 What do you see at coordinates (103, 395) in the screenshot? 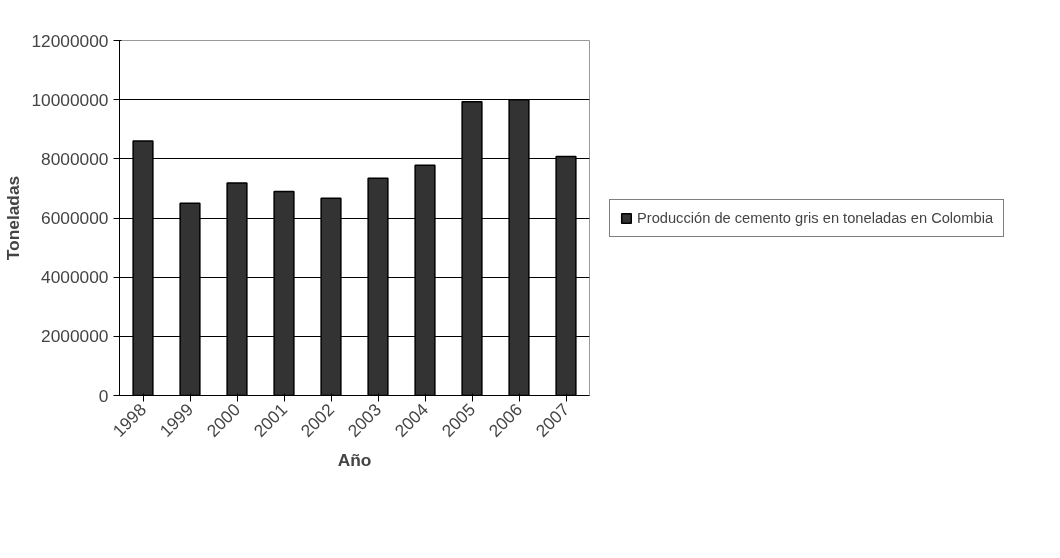
I see `y-tick-label: 0` at bounding box center [103, 395].